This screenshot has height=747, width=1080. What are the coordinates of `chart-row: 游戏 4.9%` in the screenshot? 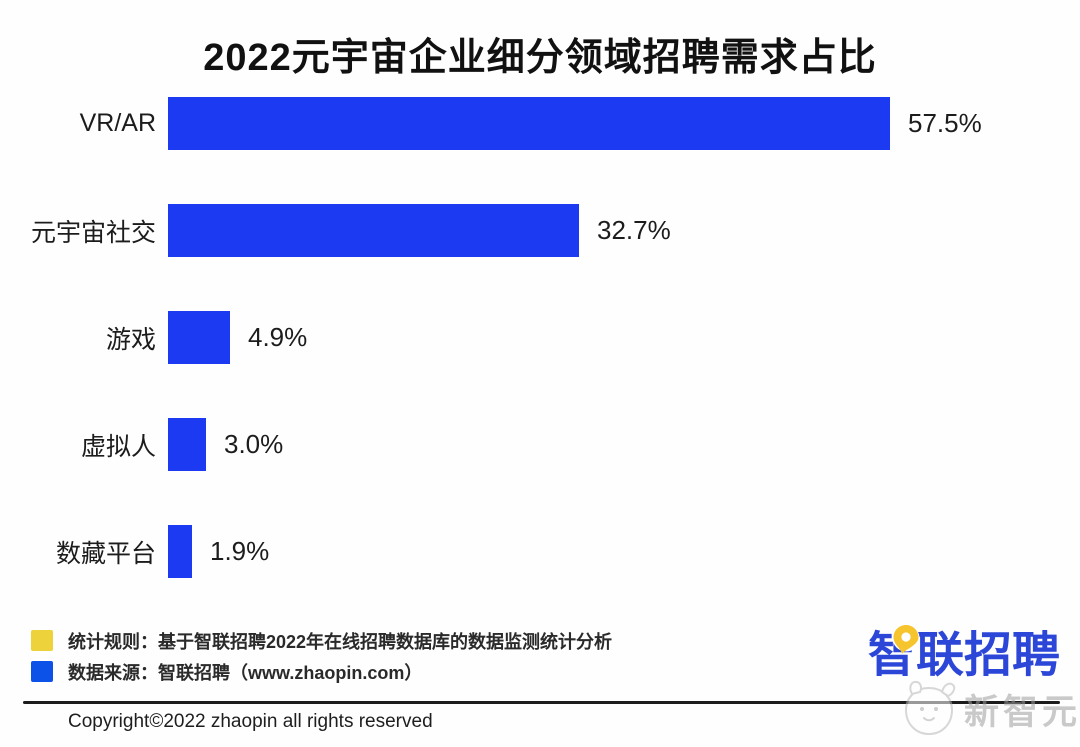 It's located at (540, 337).